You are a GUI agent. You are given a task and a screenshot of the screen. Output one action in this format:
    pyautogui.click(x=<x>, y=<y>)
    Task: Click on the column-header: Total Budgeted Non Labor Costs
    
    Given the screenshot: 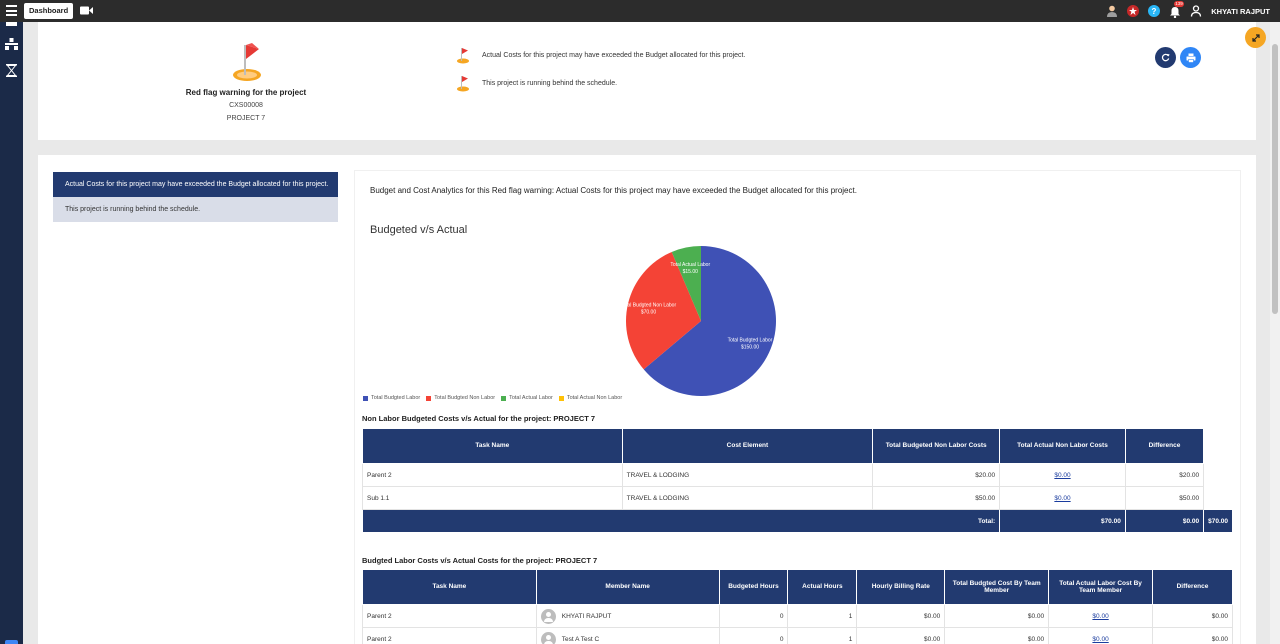 What is the action you would take?
    pyautogui.click(x=936, y=446)
    